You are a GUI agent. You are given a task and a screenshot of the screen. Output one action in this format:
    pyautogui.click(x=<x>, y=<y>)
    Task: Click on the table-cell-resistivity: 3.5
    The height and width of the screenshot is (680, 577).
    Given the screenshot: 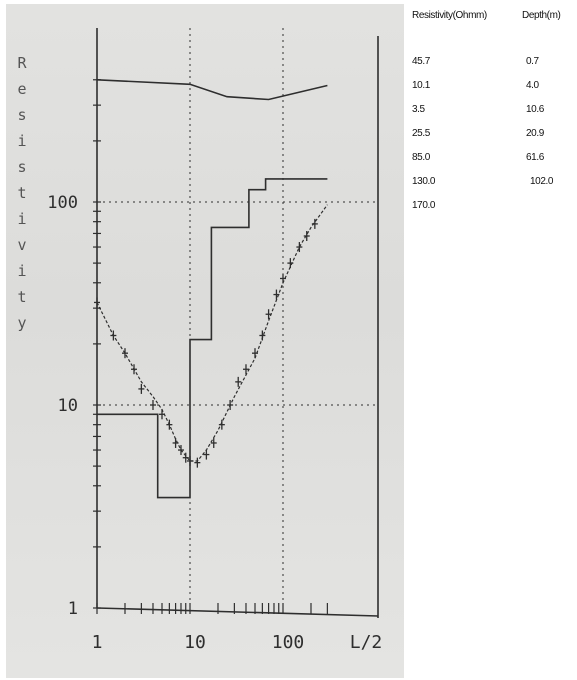 What is the action you would take?
    pyautogui.click(x=418, y=109)
    